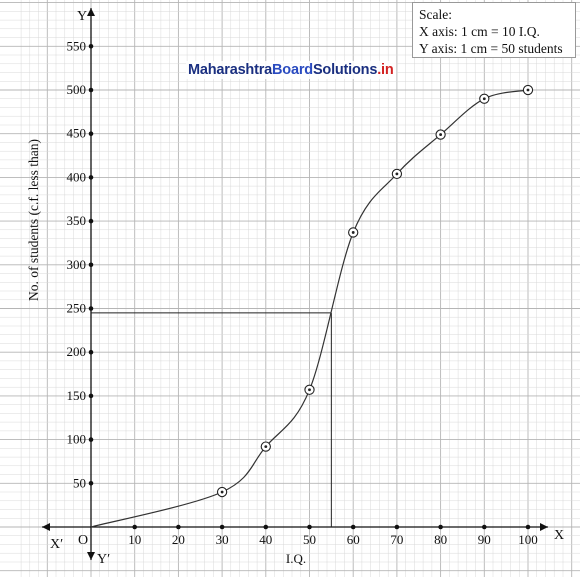  Describe the element at coordinates (345, 70) in the screenshot. I see `watermark-part-3: Solutions` at that location.